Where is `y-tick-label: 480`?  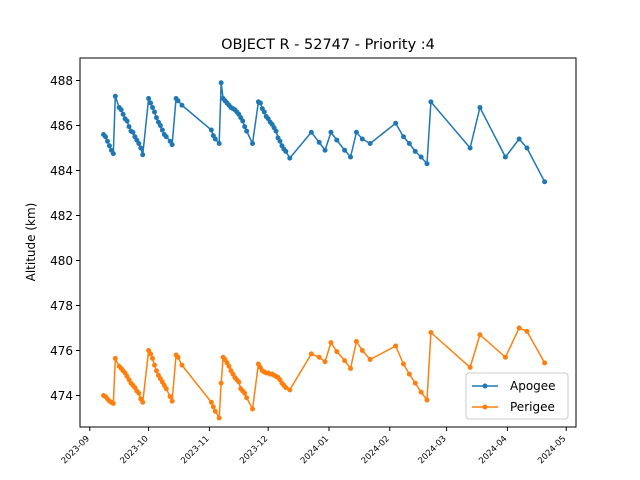 y-tick-label: 480 is located at coordinates (61, 261).